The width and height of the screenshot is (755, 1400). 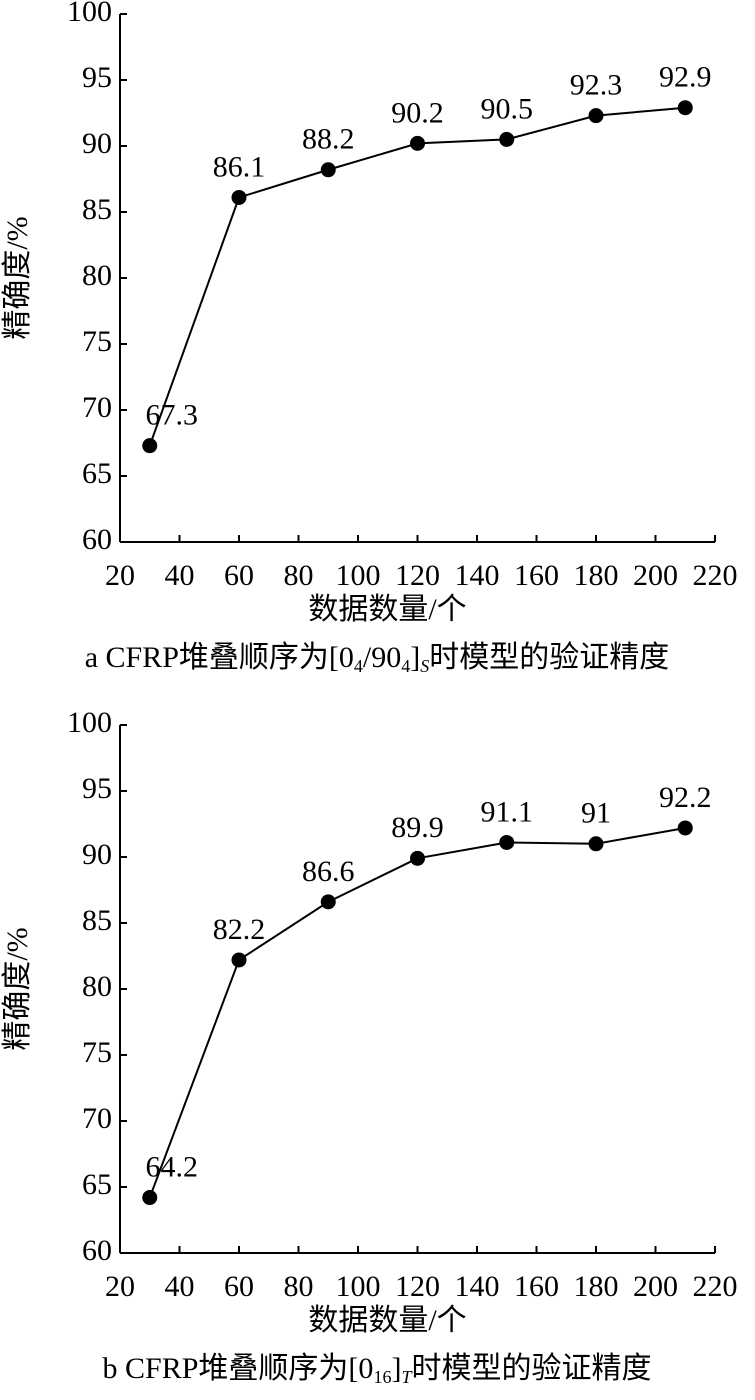 What do you see at coordinates (172, 415) in the screenshot?
I see `data-label: 67.3` at bounding box center [172, 415].